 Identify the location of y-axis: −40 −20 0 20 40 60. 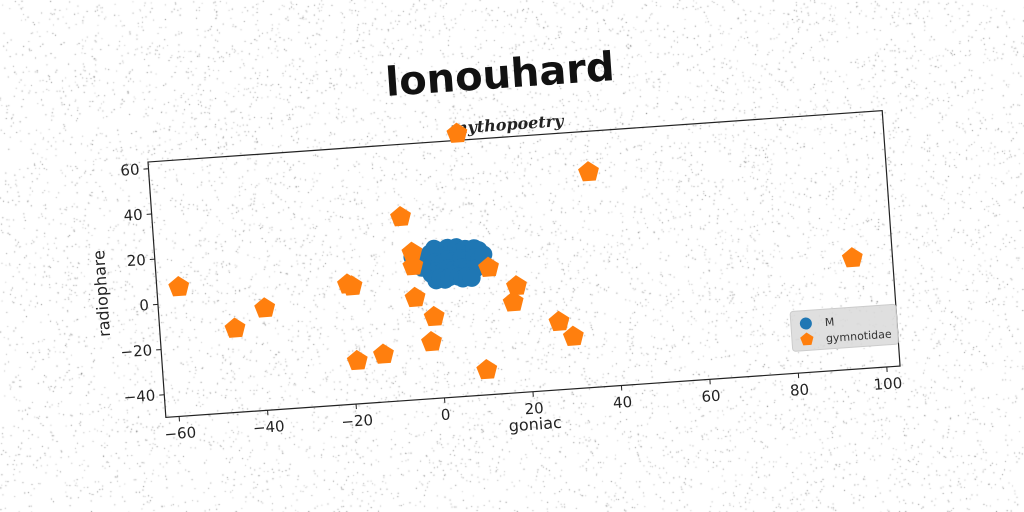
(142, 283).